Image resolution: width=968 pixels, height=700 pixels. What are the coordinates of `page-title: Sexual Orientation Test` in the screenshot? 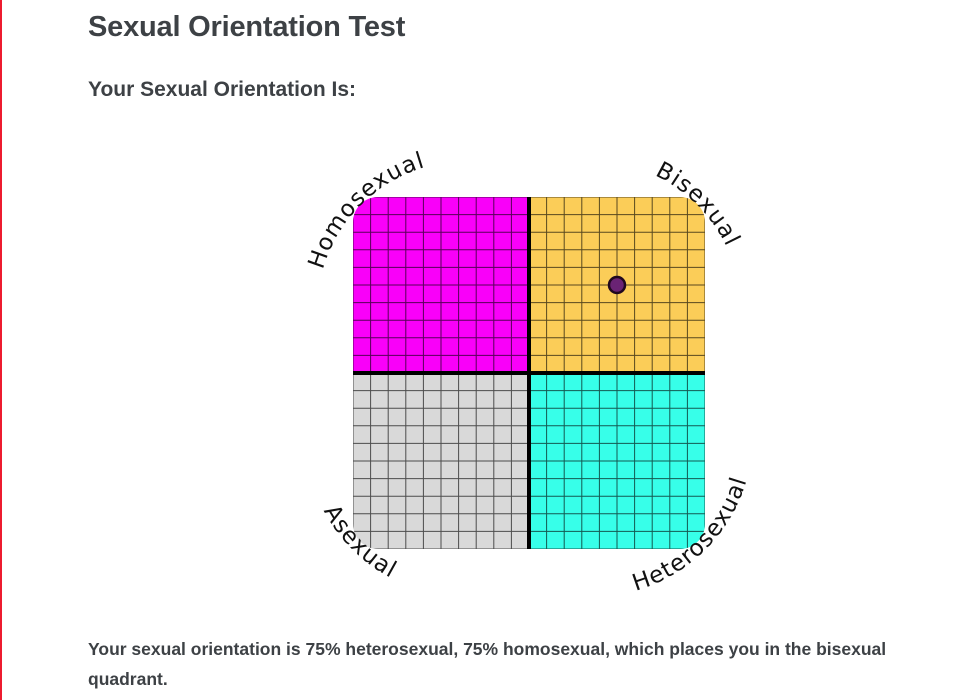 It's located at (247, 27).